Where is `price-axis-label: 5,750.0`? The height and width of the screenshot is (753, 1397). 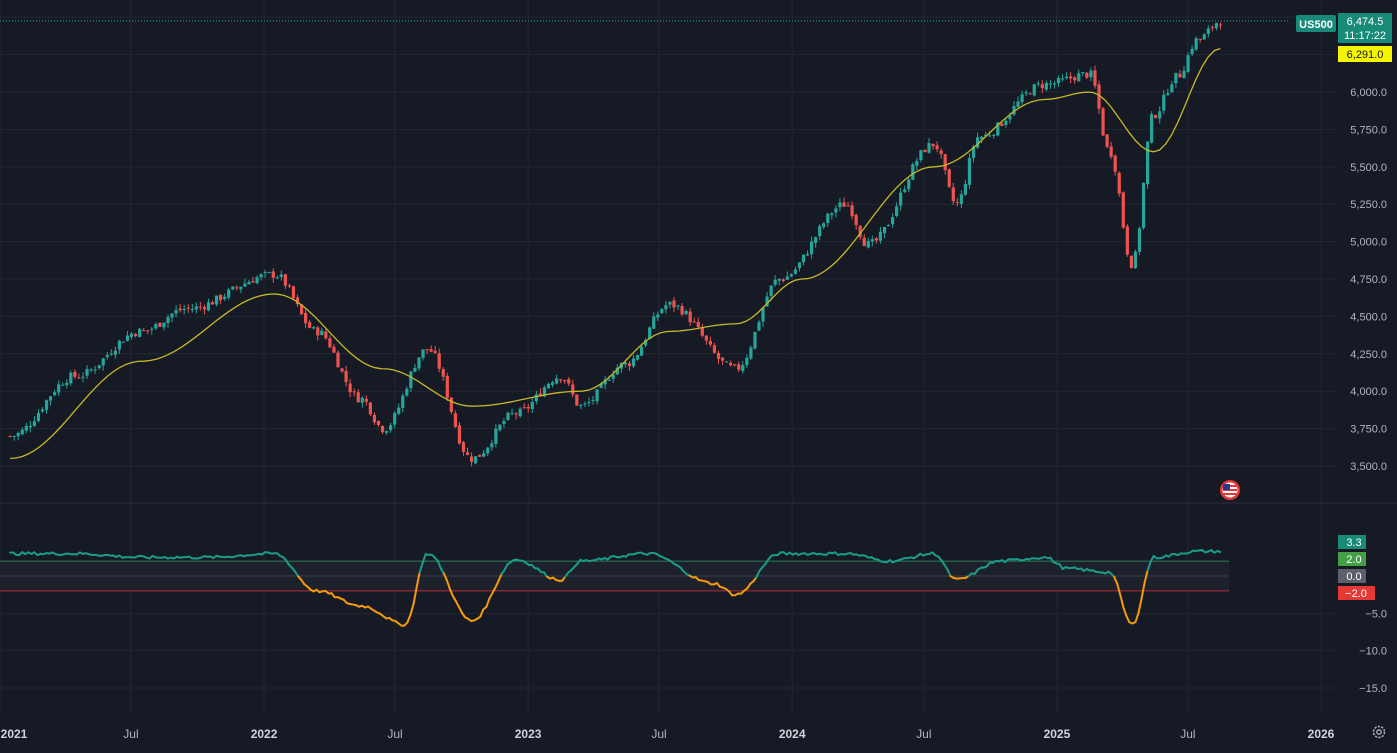
price-axis-label: 5,750.0 is located at coordinates (1368, 130).